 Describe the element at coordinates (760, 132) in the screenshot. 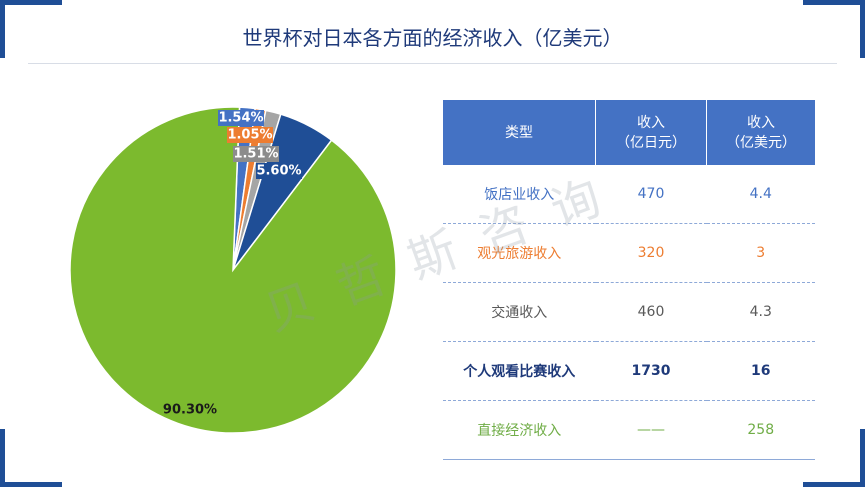

I see `header-usd: 收入 （亿美元）` at that location.